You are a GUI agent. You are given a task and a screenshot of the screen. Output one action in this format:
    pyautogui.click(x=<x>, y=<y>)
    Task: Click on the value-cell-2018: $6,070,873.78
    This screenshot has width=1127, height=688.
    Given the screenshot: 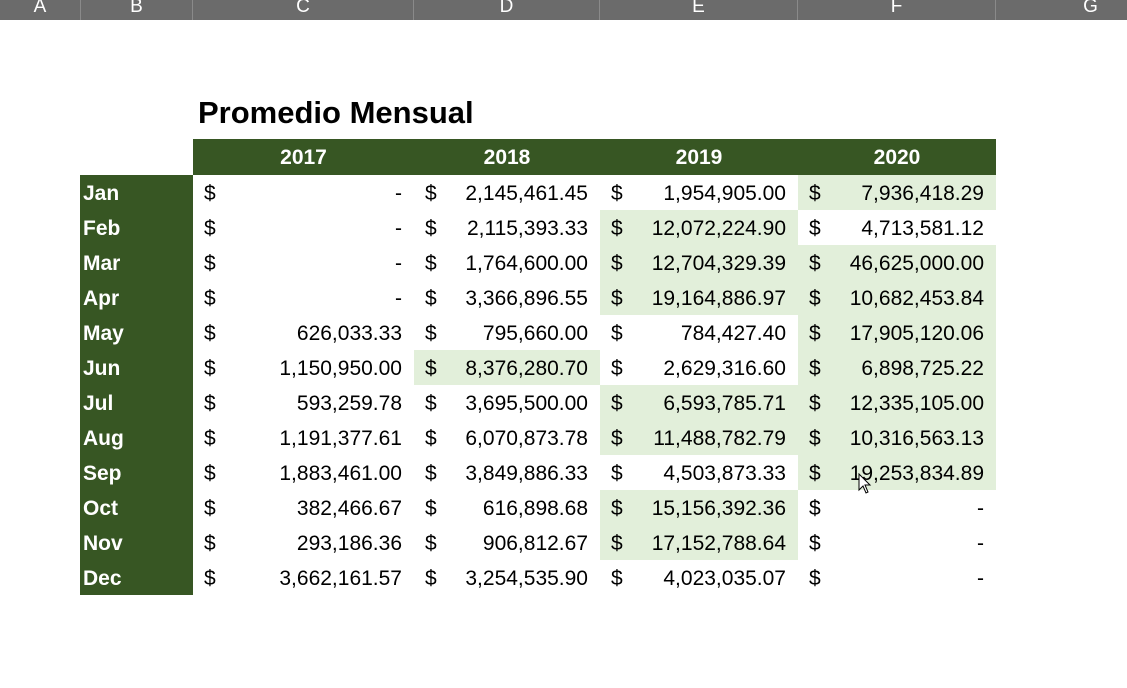 What is the action you would take?
    pyautogui.click(x=507, y=437)
    